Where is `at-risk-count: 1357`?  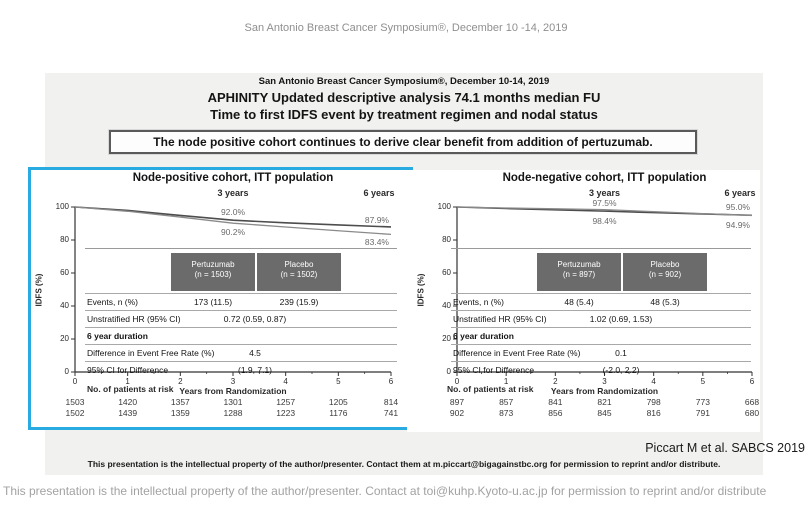 at-risk-count: 1357 is located at coordinates (180, 402).